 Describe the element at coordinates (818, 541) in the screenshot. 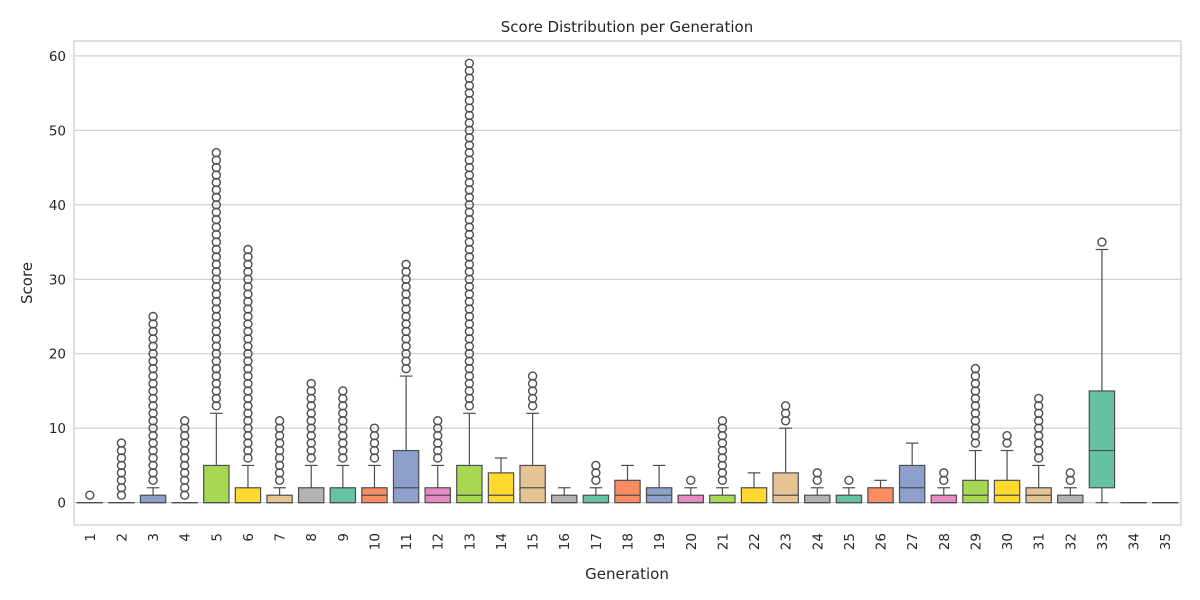

I see `x-tick-label: 24` at that location.